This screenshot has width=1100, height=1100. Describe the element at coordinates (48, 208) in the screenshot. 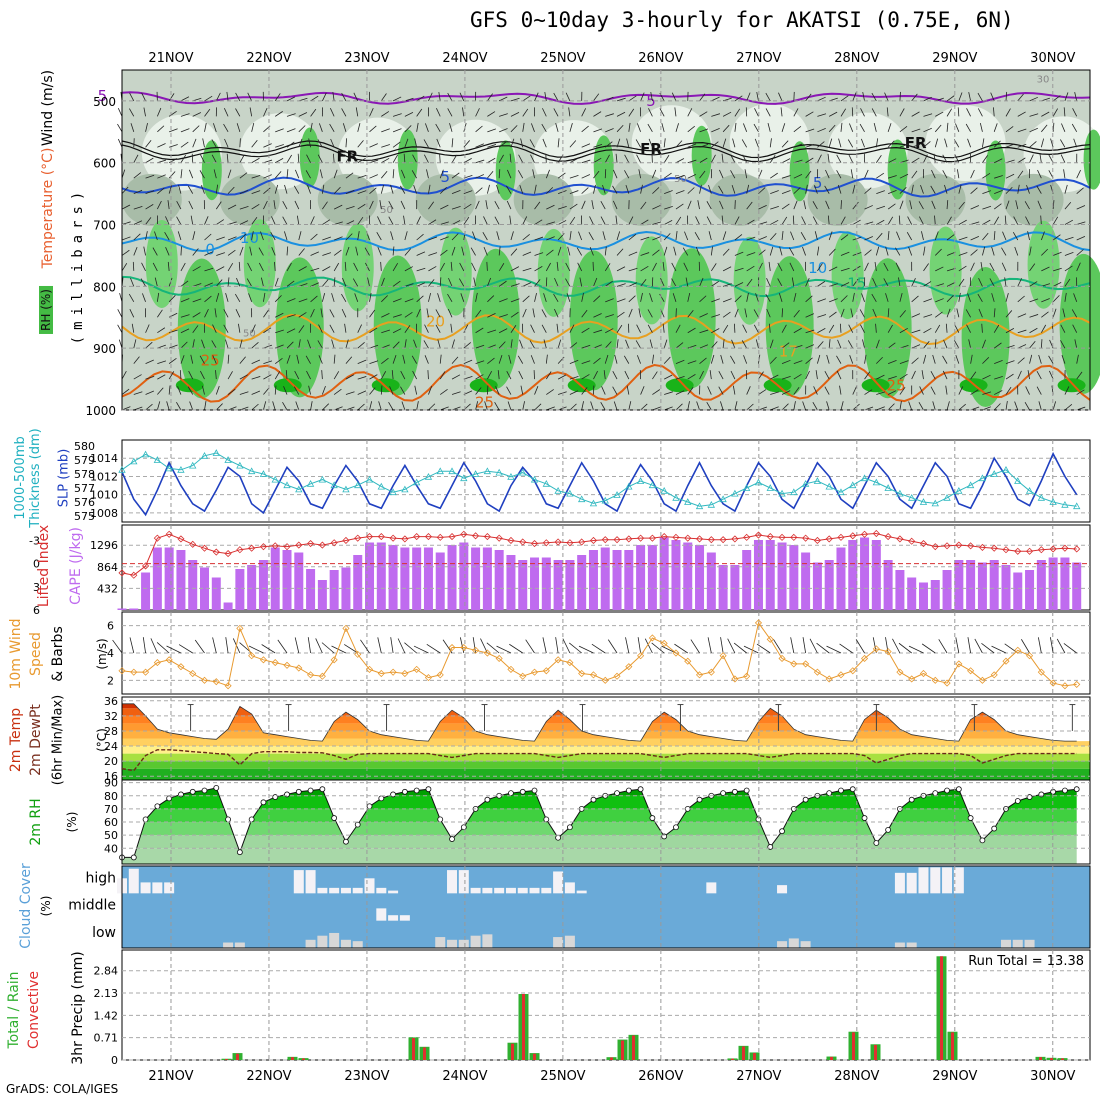

I see `temperature-label: Temperature (°C)` at that location.